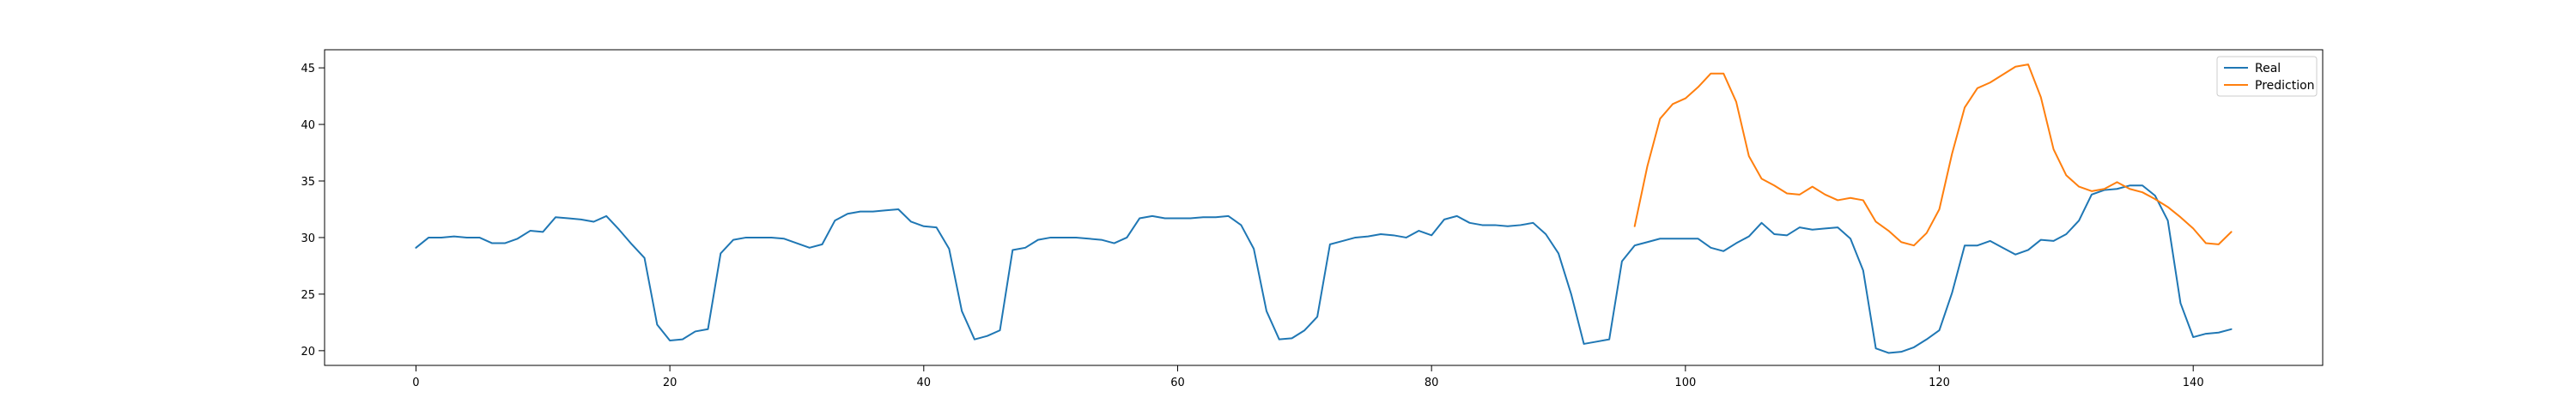  I want to click on y-axis: 20 25 30 35 40 45, so click(313, 211).